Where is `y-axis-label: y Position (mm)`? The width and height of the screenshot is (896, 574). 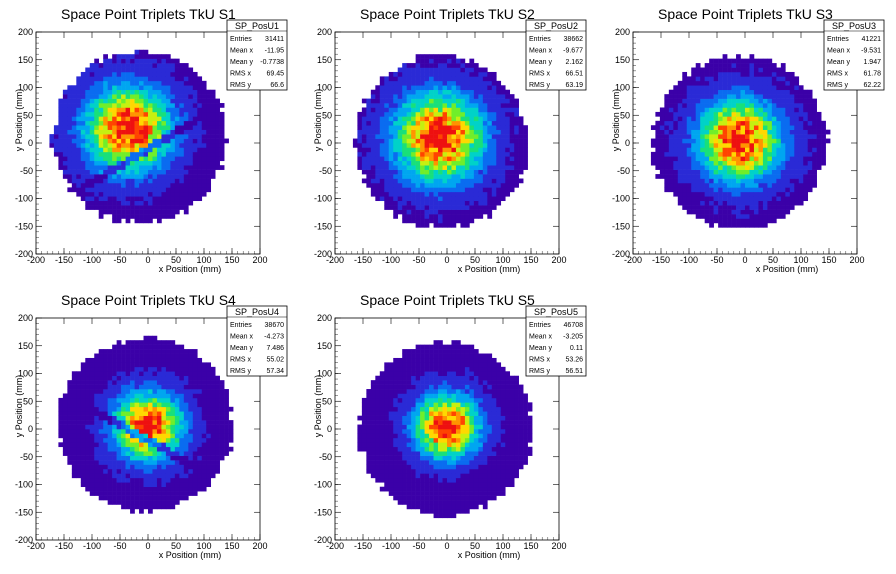
y-axis-label: y Position (mm) is located at coordinates (19, 120).